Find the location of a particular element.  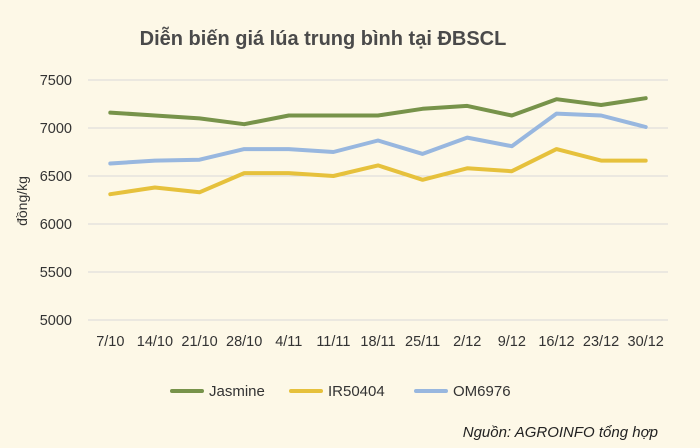

legend: Jasmine IR50404 OM6976 is located at coordinates (340, 391).